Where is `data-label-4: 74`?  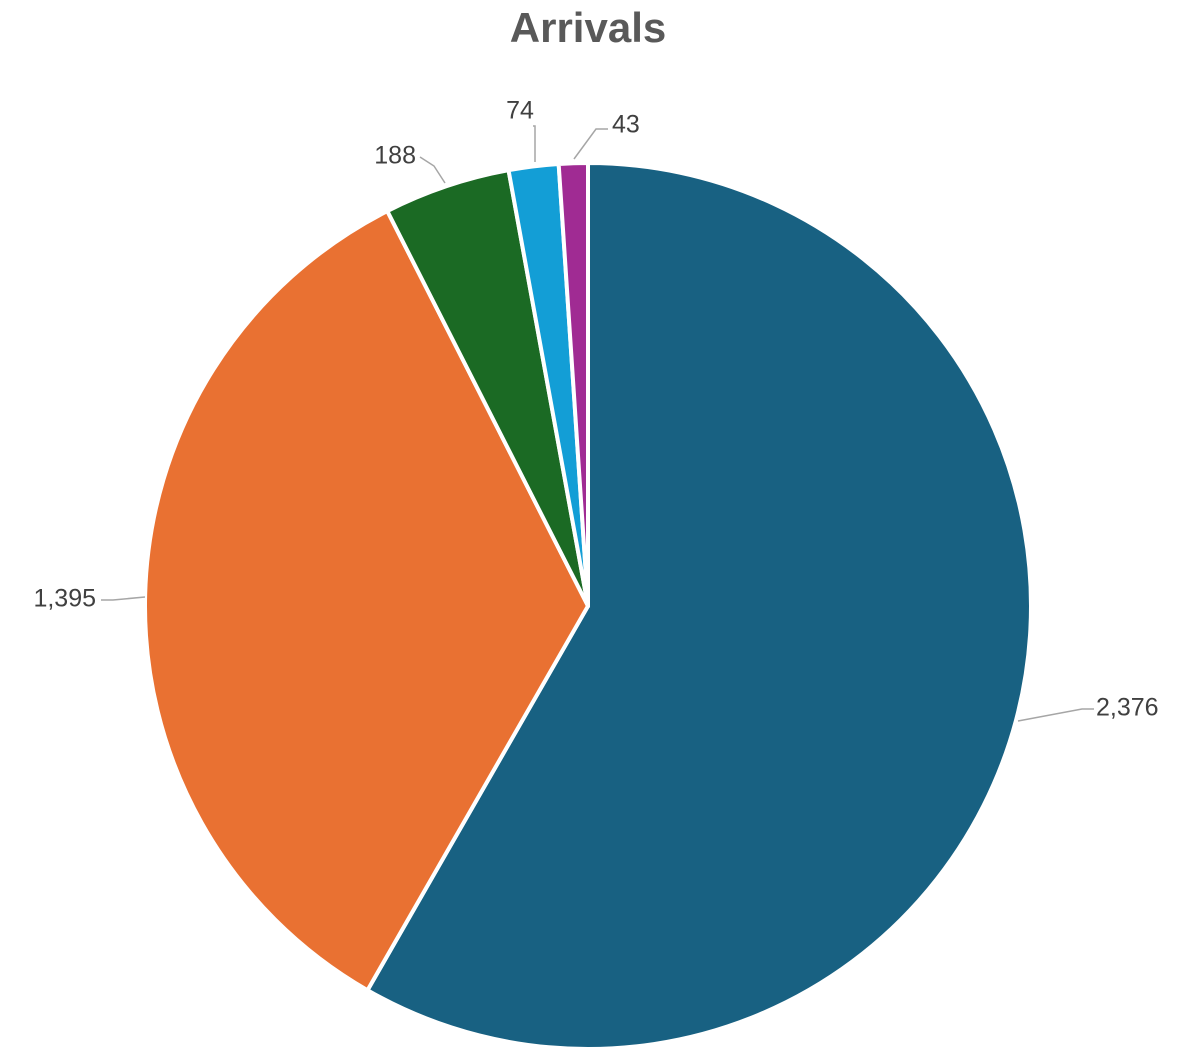 data-label-4: 74 is located at coordinates (520, 111).